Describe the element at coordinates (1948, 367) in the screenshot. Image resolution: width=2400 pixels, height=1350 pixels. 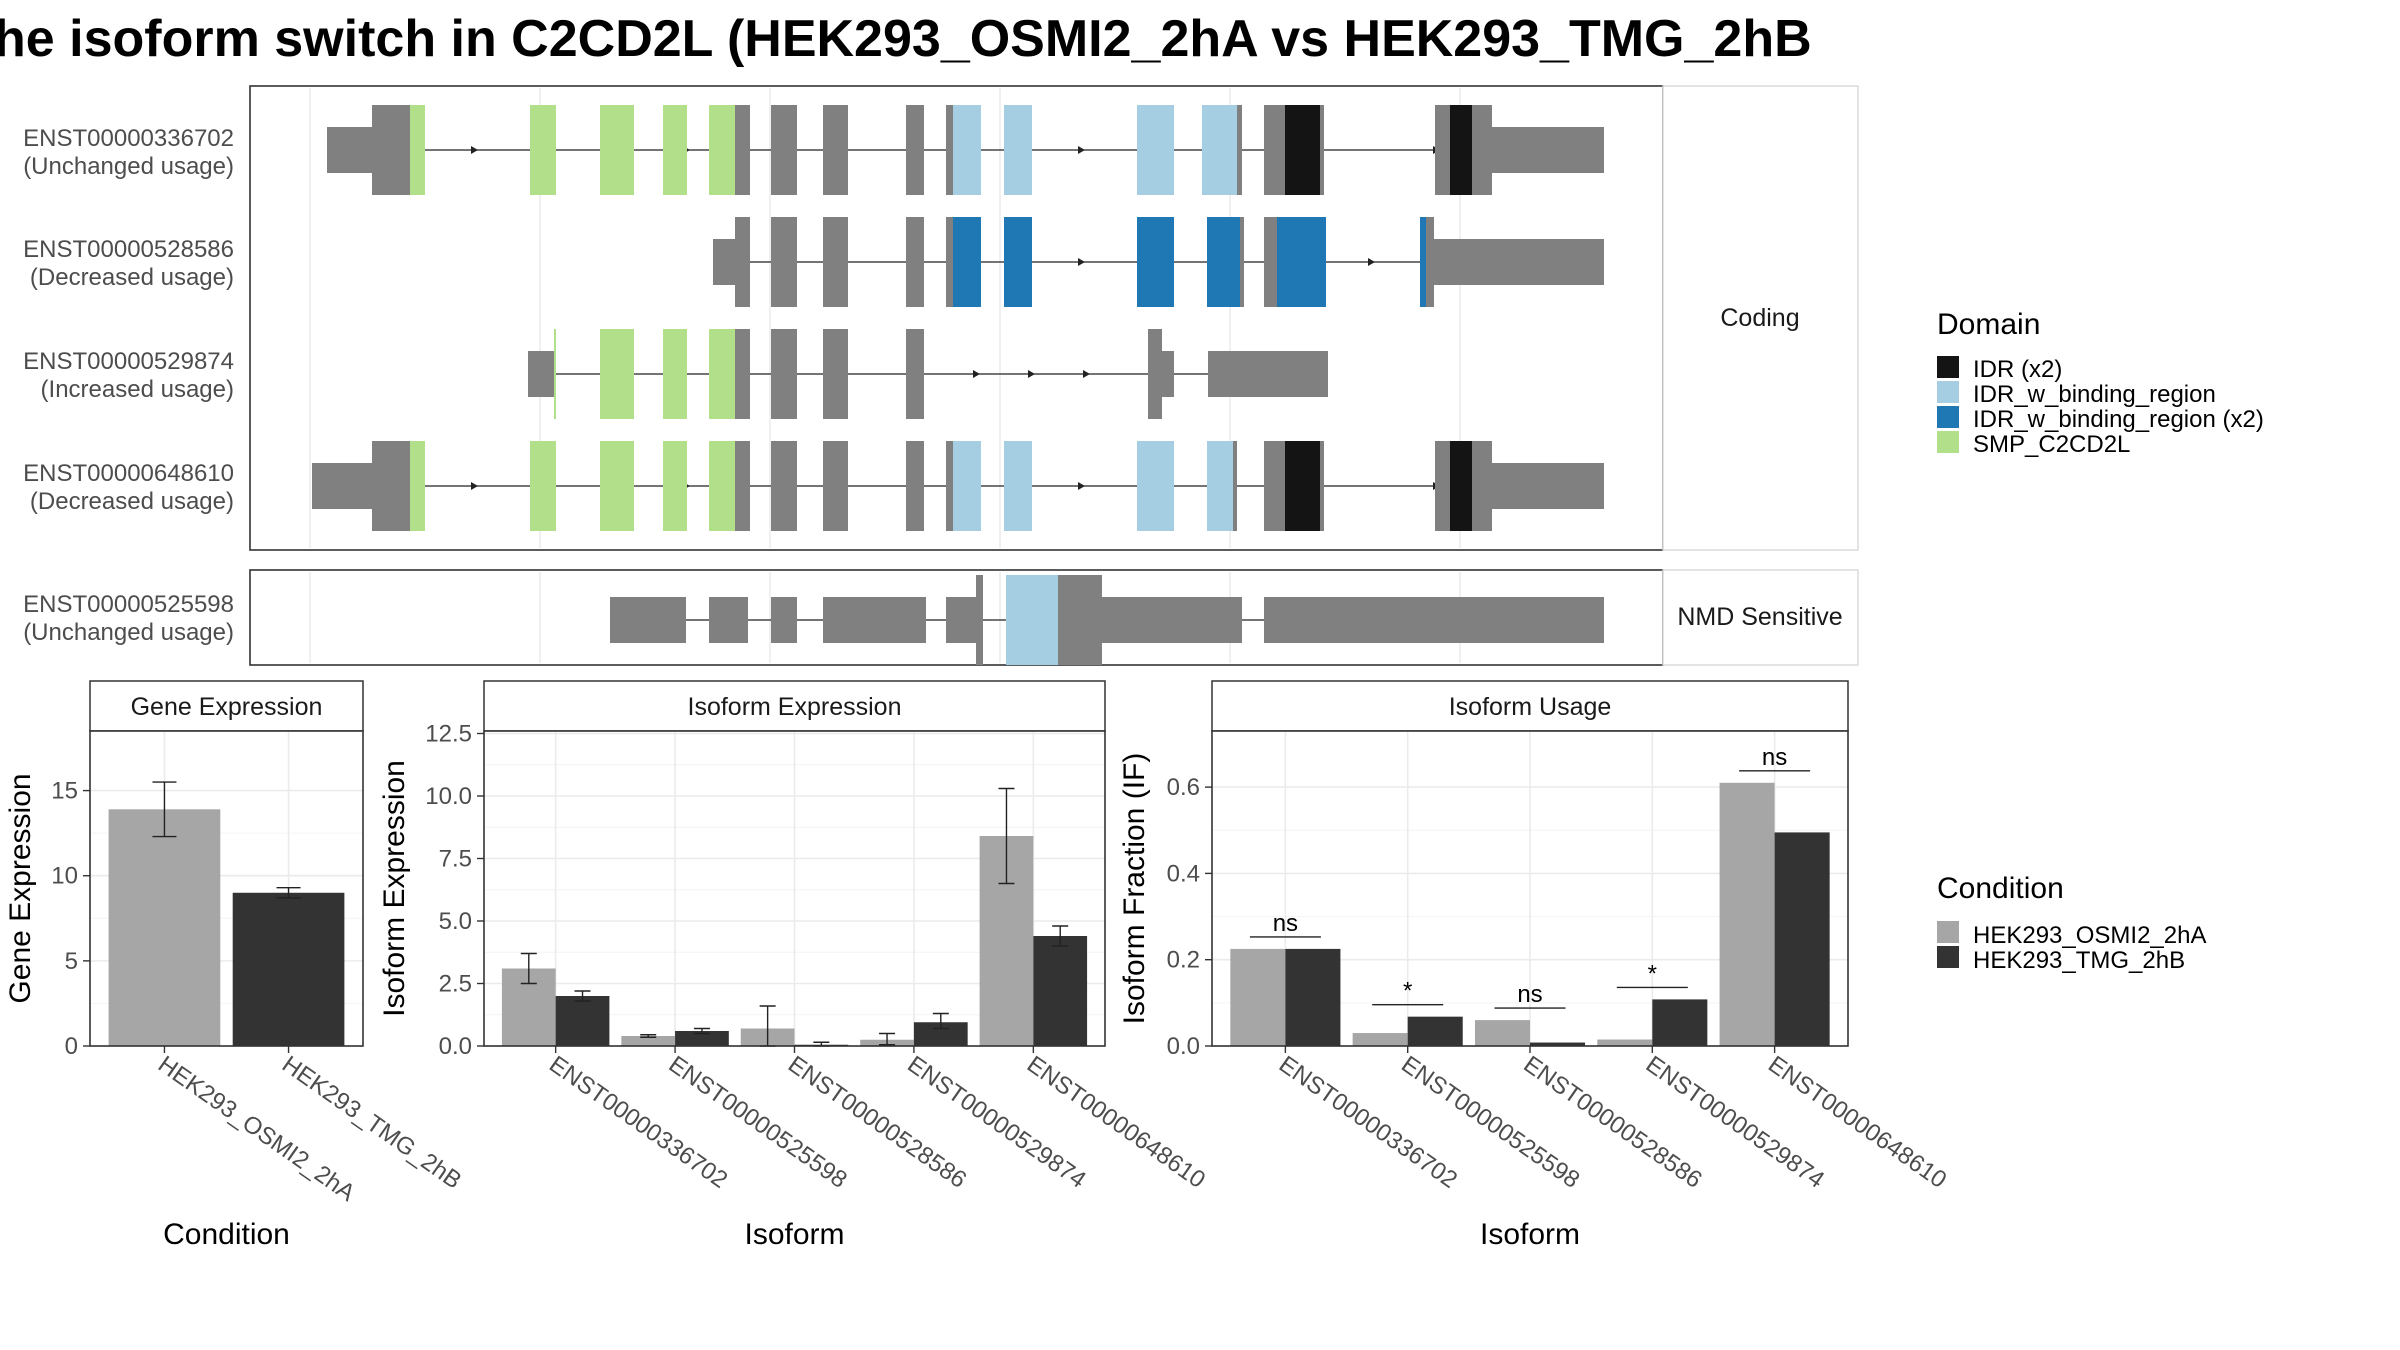
I see `legend-swatch-idr-x2` at that location.